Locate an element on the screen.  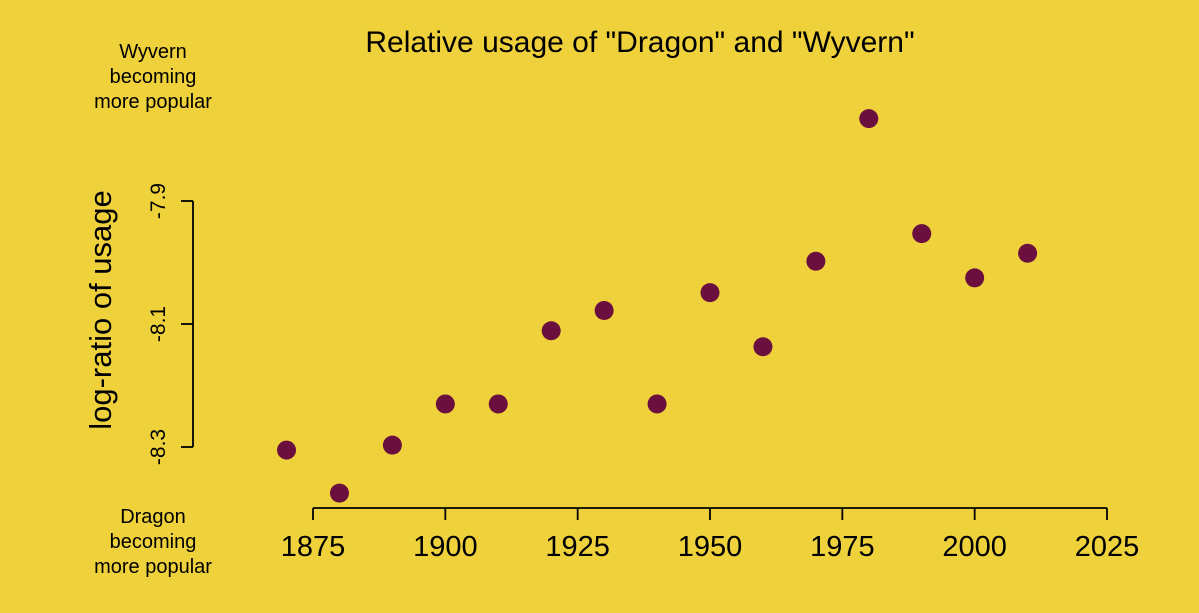
y-axis-ticks: -8.3 -8.1 -7.9 is located at coordinates (170, 324).